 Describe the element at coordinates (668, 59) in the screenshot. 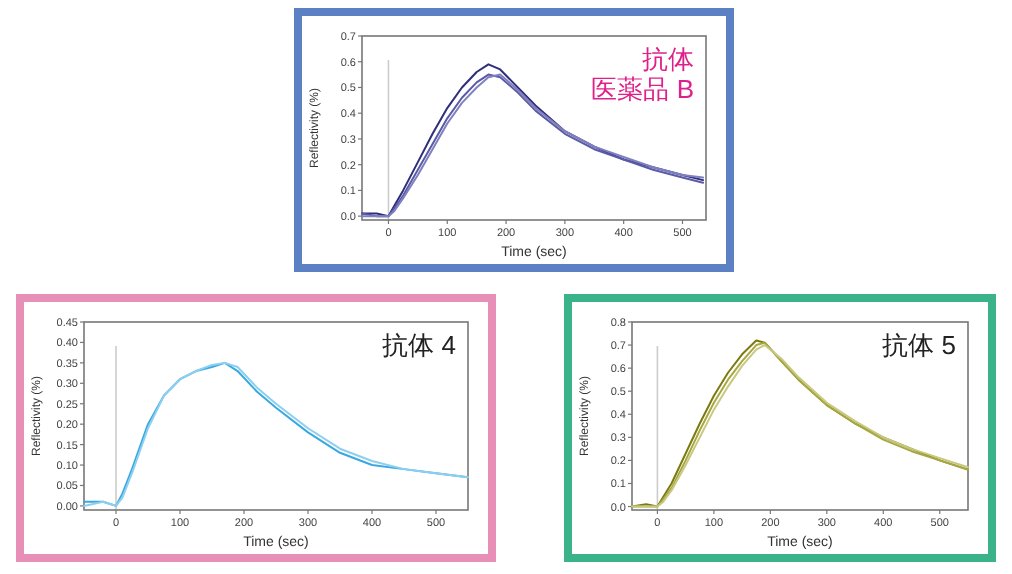

I see `chart-title: 抗体` at that location.